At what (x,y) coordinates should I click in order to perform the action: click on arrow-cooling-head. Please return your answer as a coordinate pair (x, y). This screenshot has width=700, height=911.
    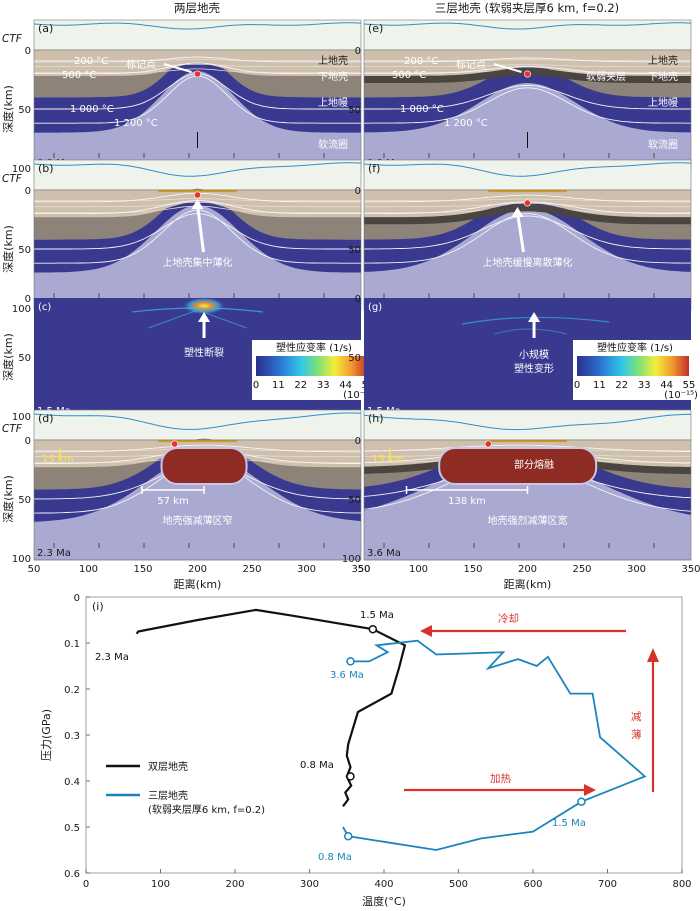
    Looking at the image, I should click on (426, 631).